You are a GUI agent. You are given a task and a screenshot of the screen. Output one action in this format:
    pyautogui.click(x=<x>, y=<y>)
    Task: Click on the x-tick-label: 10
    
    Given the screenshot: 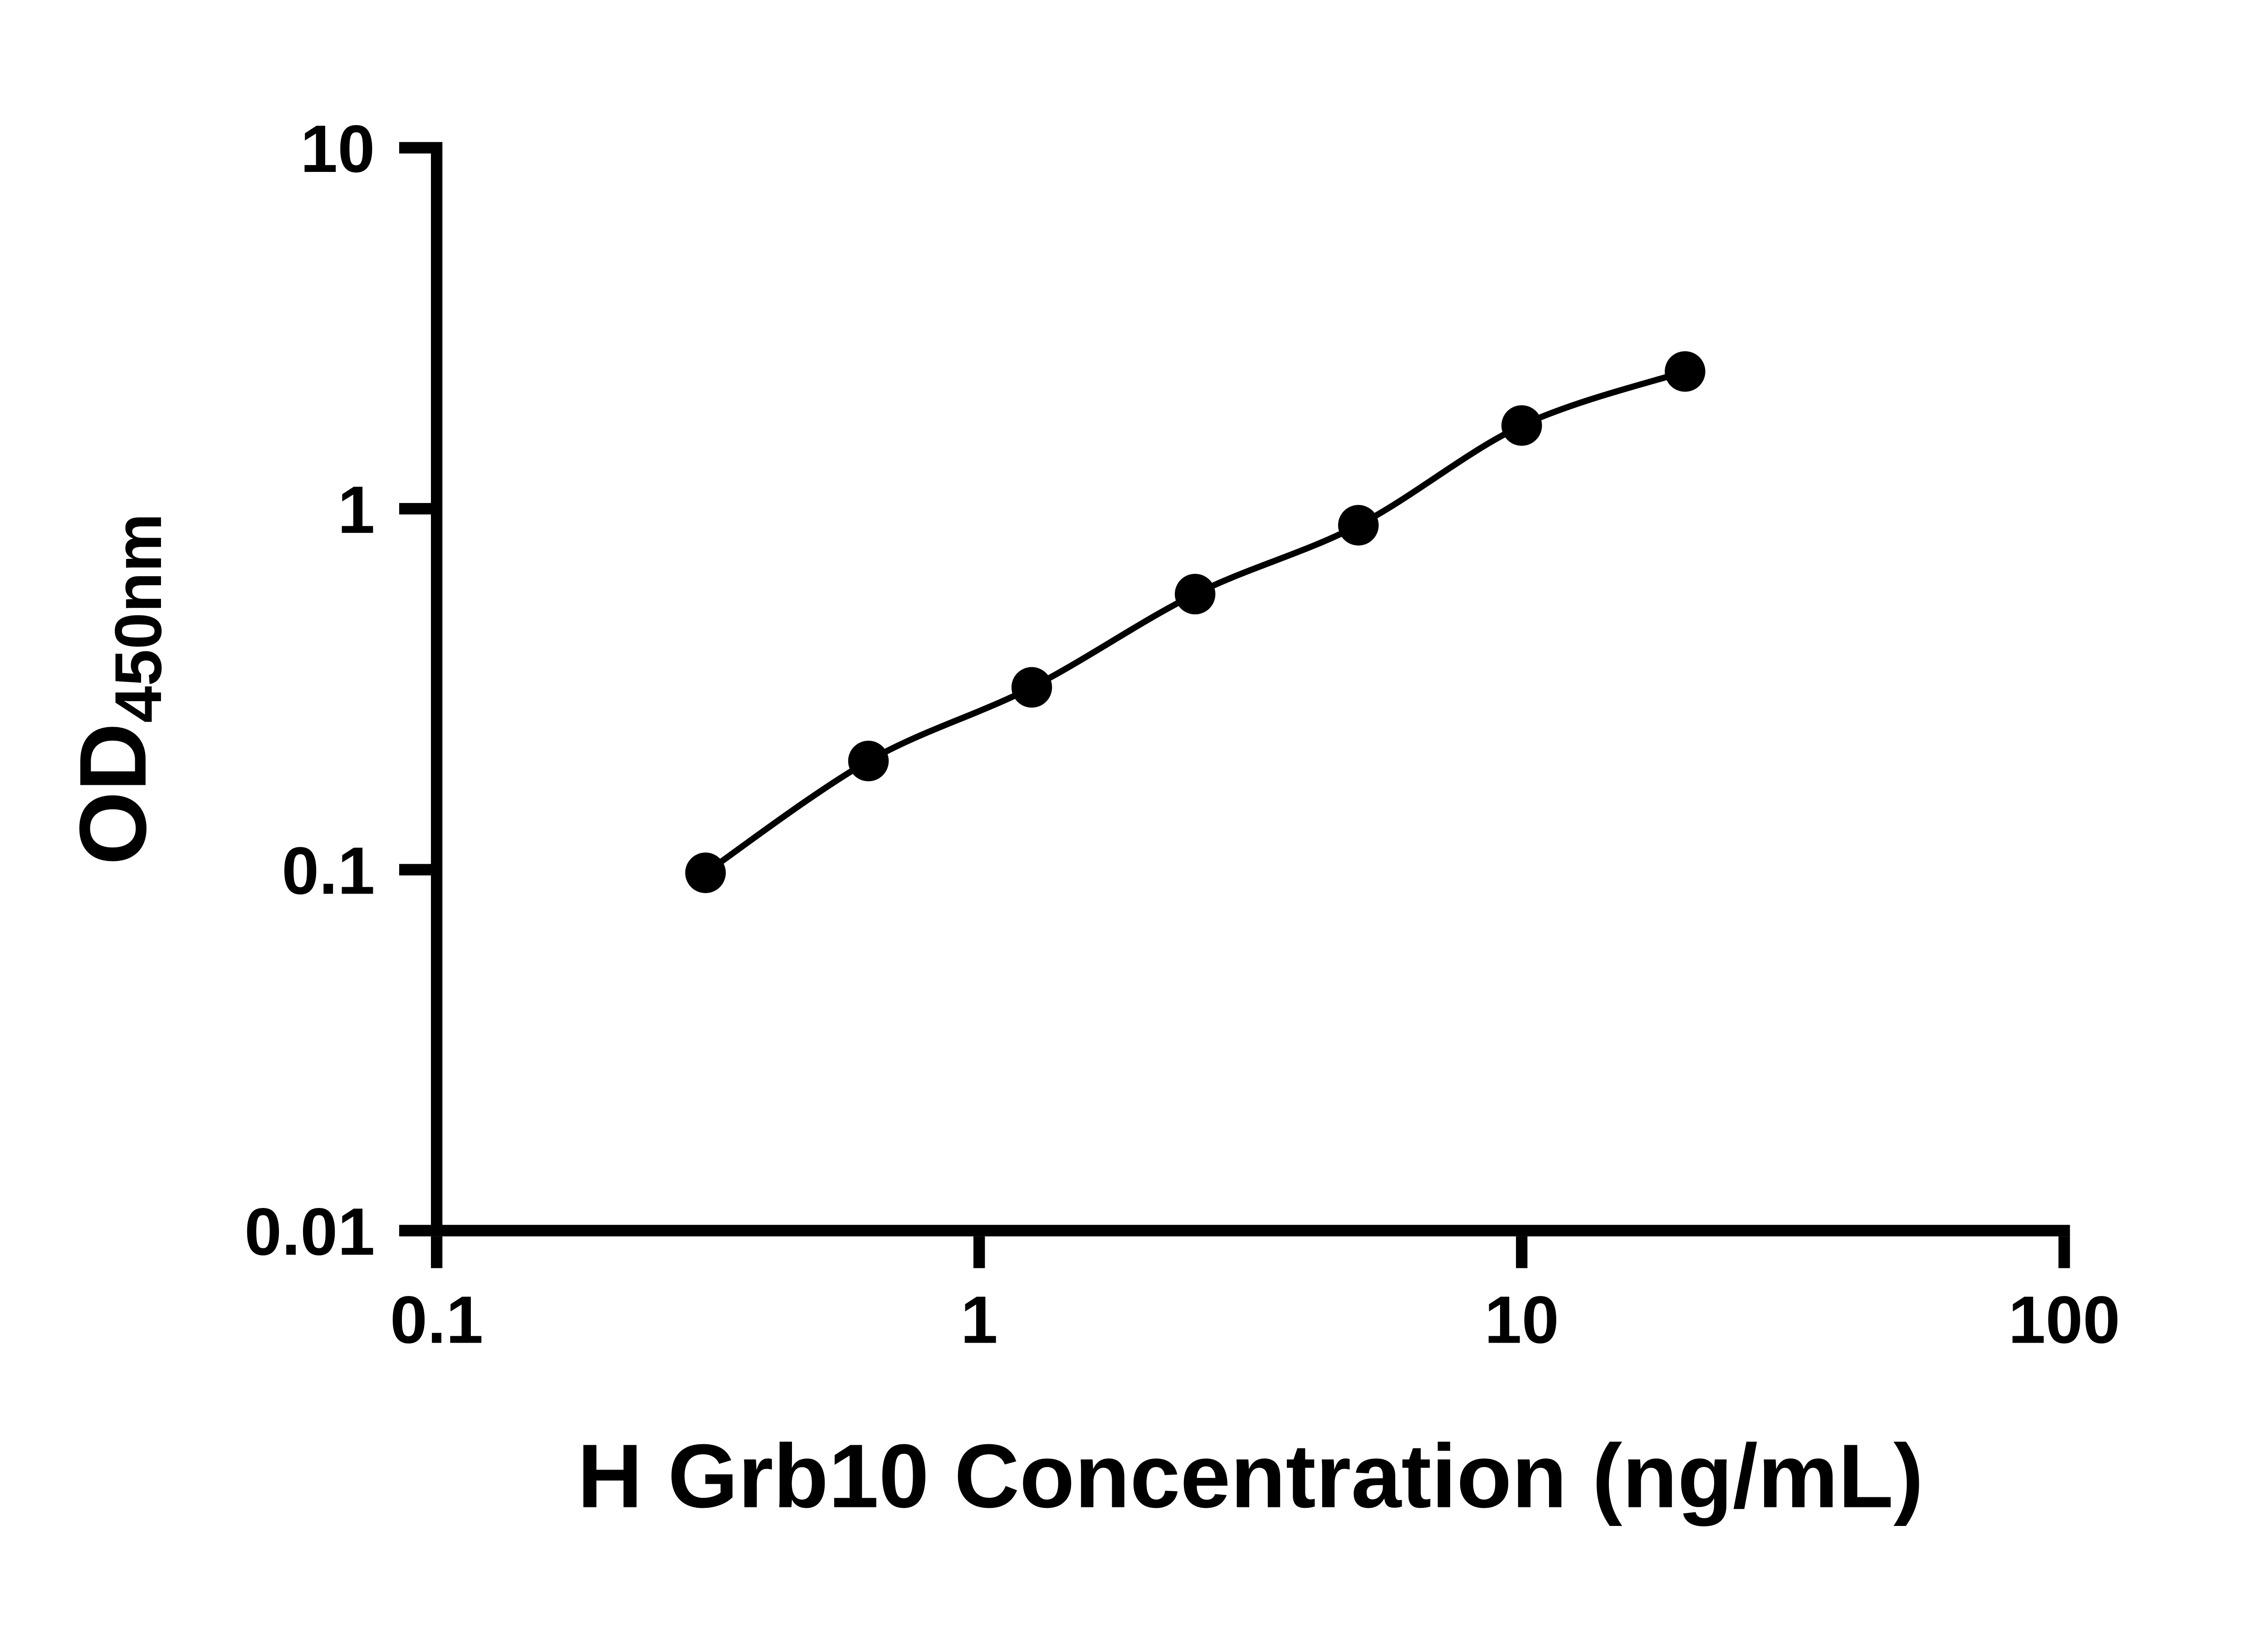 What is the action you would take?
    pyautogui.click(x=1522, y=1319)
    